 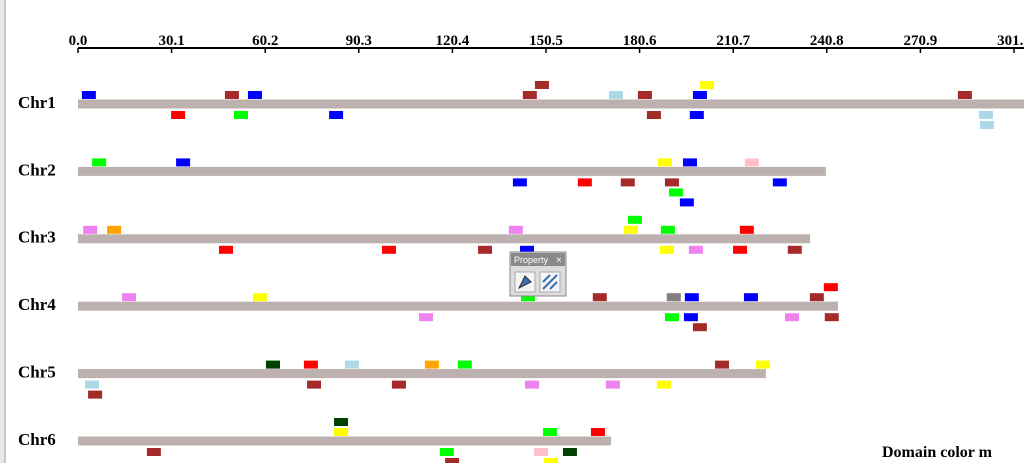 What do you see at coordinates (37, 372) in the screenshot?
I see `chromosome-label: Chr5` at bounding box center [37, 372].